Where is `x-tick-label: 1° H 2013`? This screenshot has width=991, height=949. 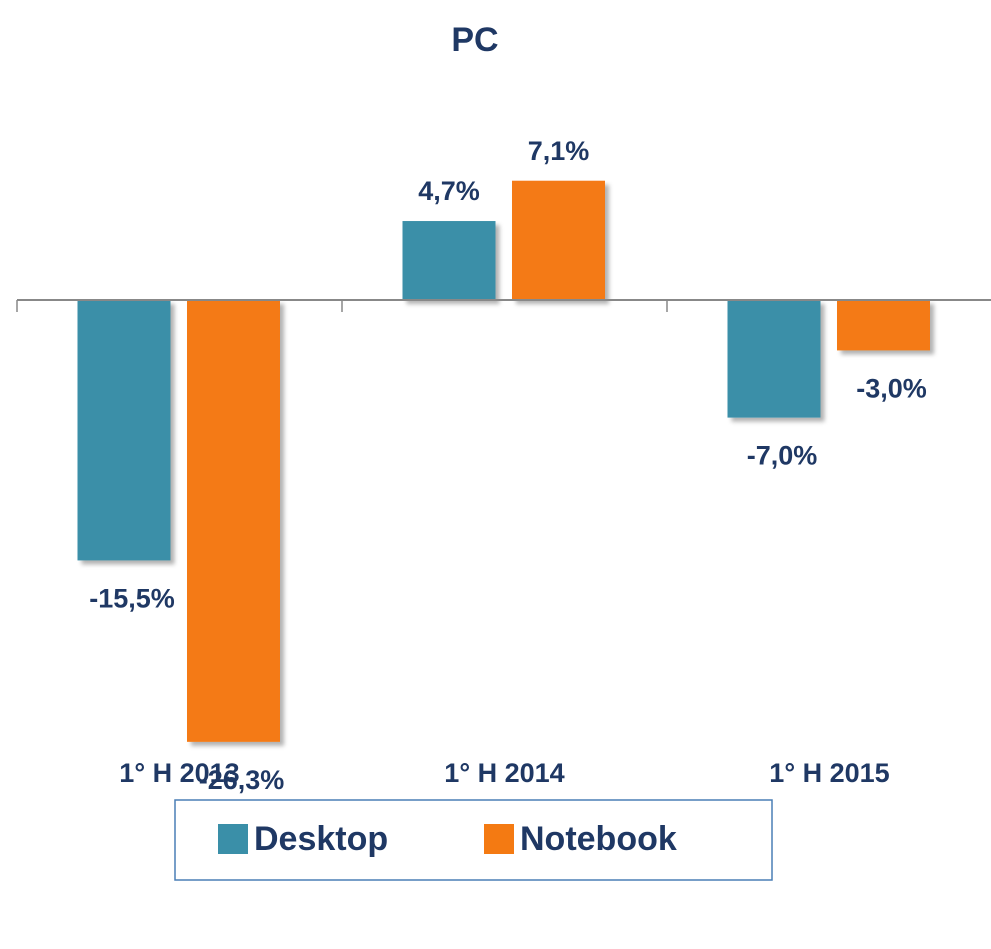 x-tick-label: 1° H 2013 is located at coordinates (179, 773).